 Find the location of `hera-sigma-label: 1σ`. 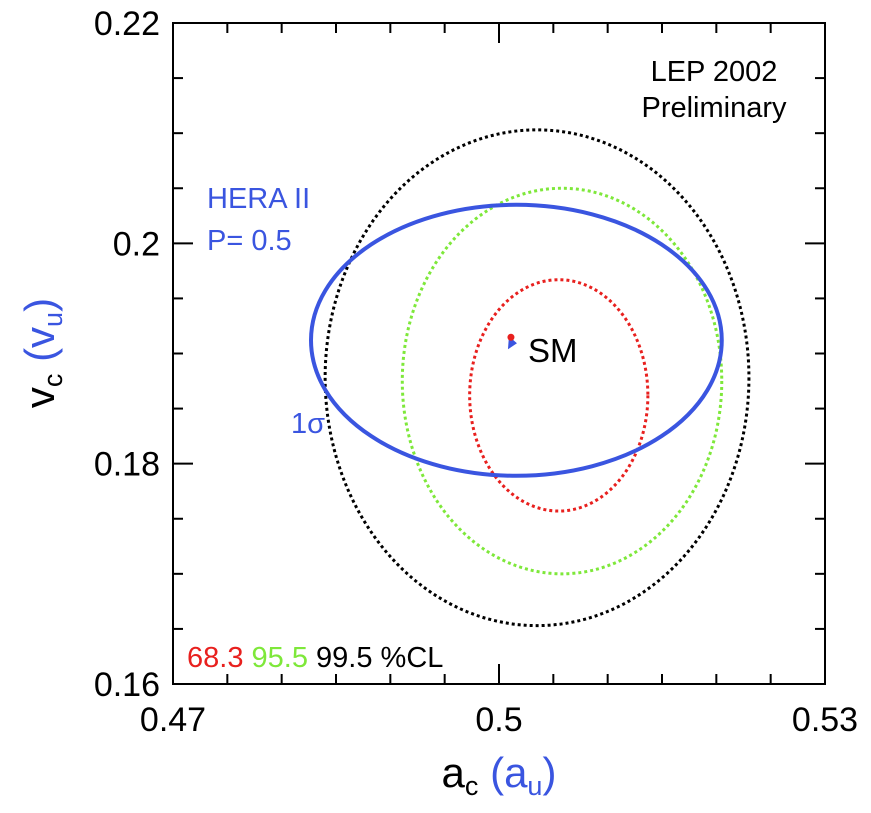

hera-sigma-label: 1σ is located at coordinates (308, 424).